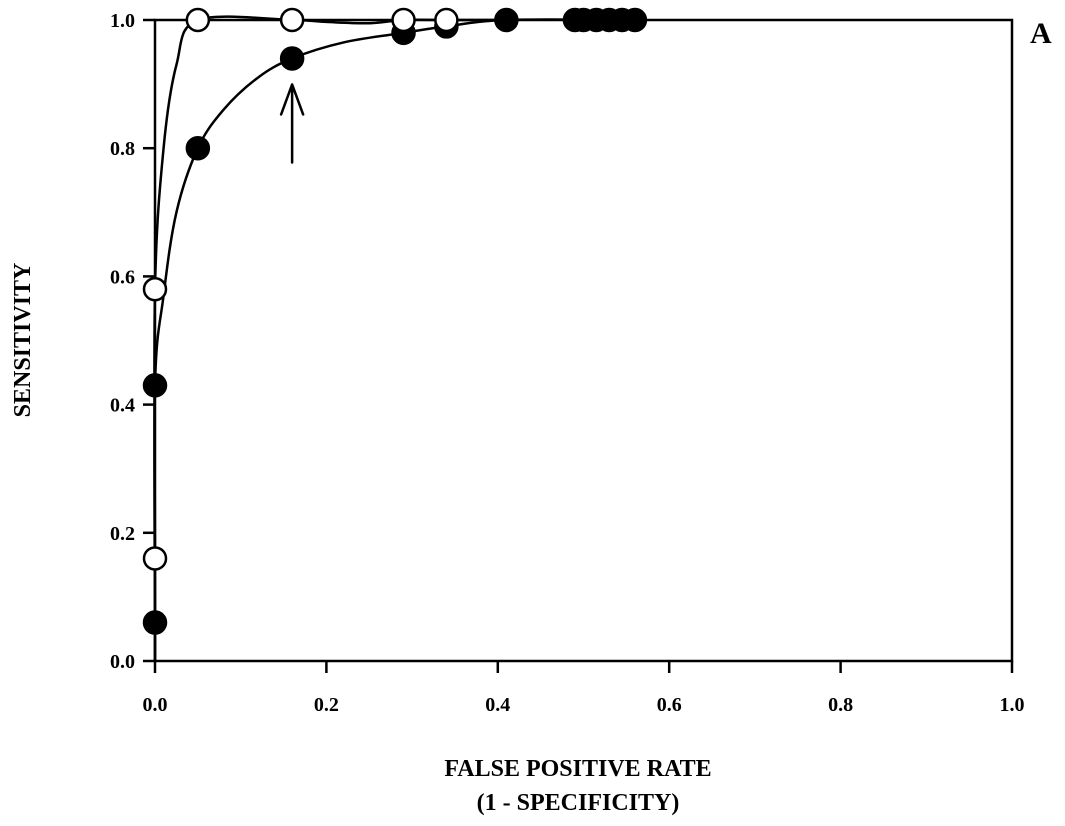 This screenshot has height=826, width=1065. Describe the element at coordinates (23, 340) in the screenshot. I see `y-axis-title: SENSITIVITY` at that location.